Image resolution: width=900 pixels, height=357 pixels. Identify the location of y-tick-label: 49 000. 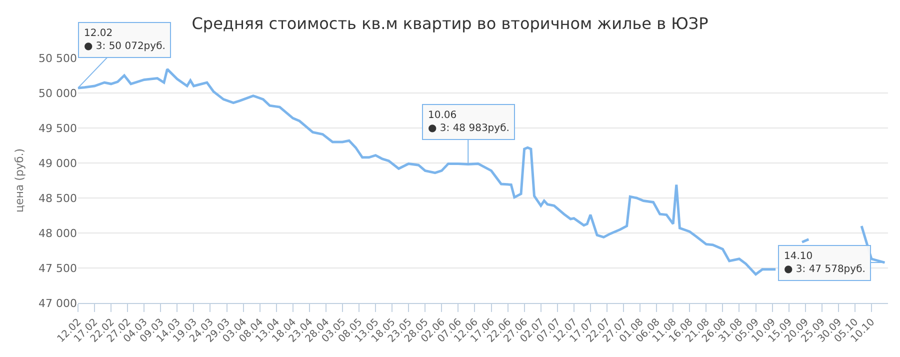
(57, 163).